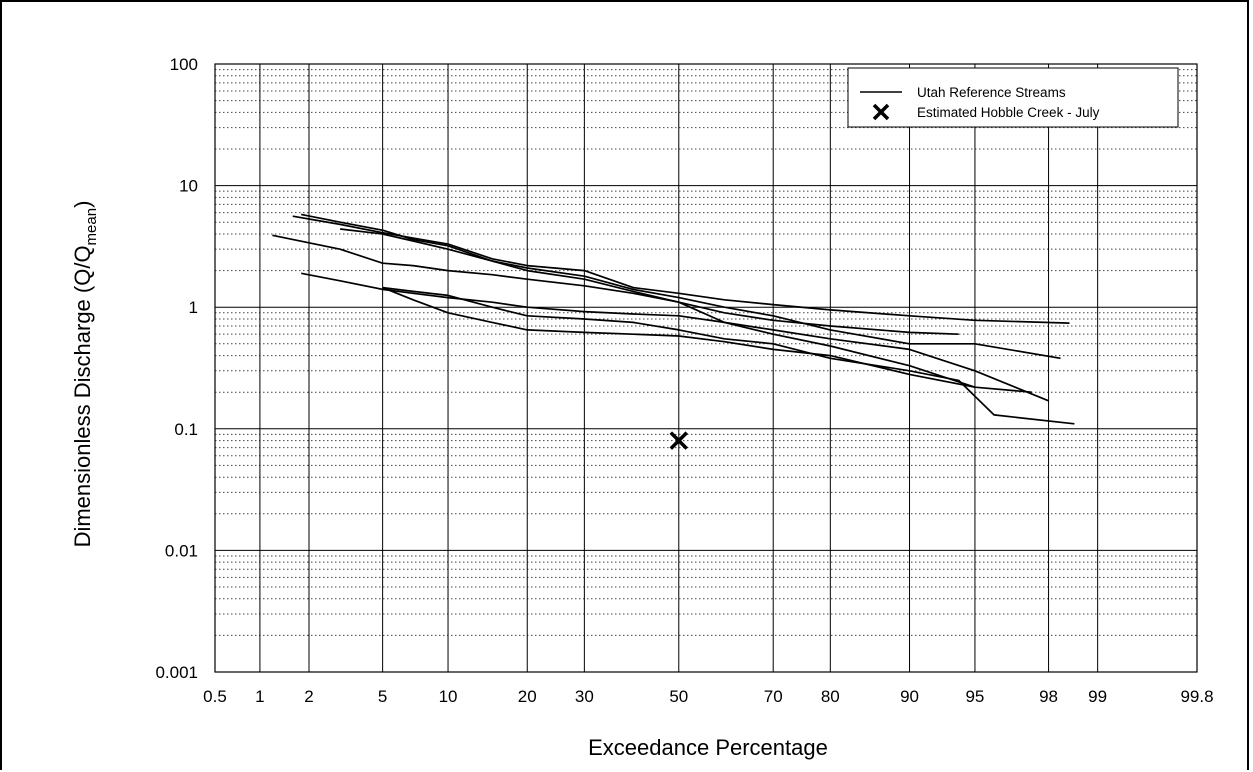 The width and height of the screenshot is (1253, 772). Describe the element at coordinates (909, 696) in the screenshot. I see `x-tick-label: 90` at that location.